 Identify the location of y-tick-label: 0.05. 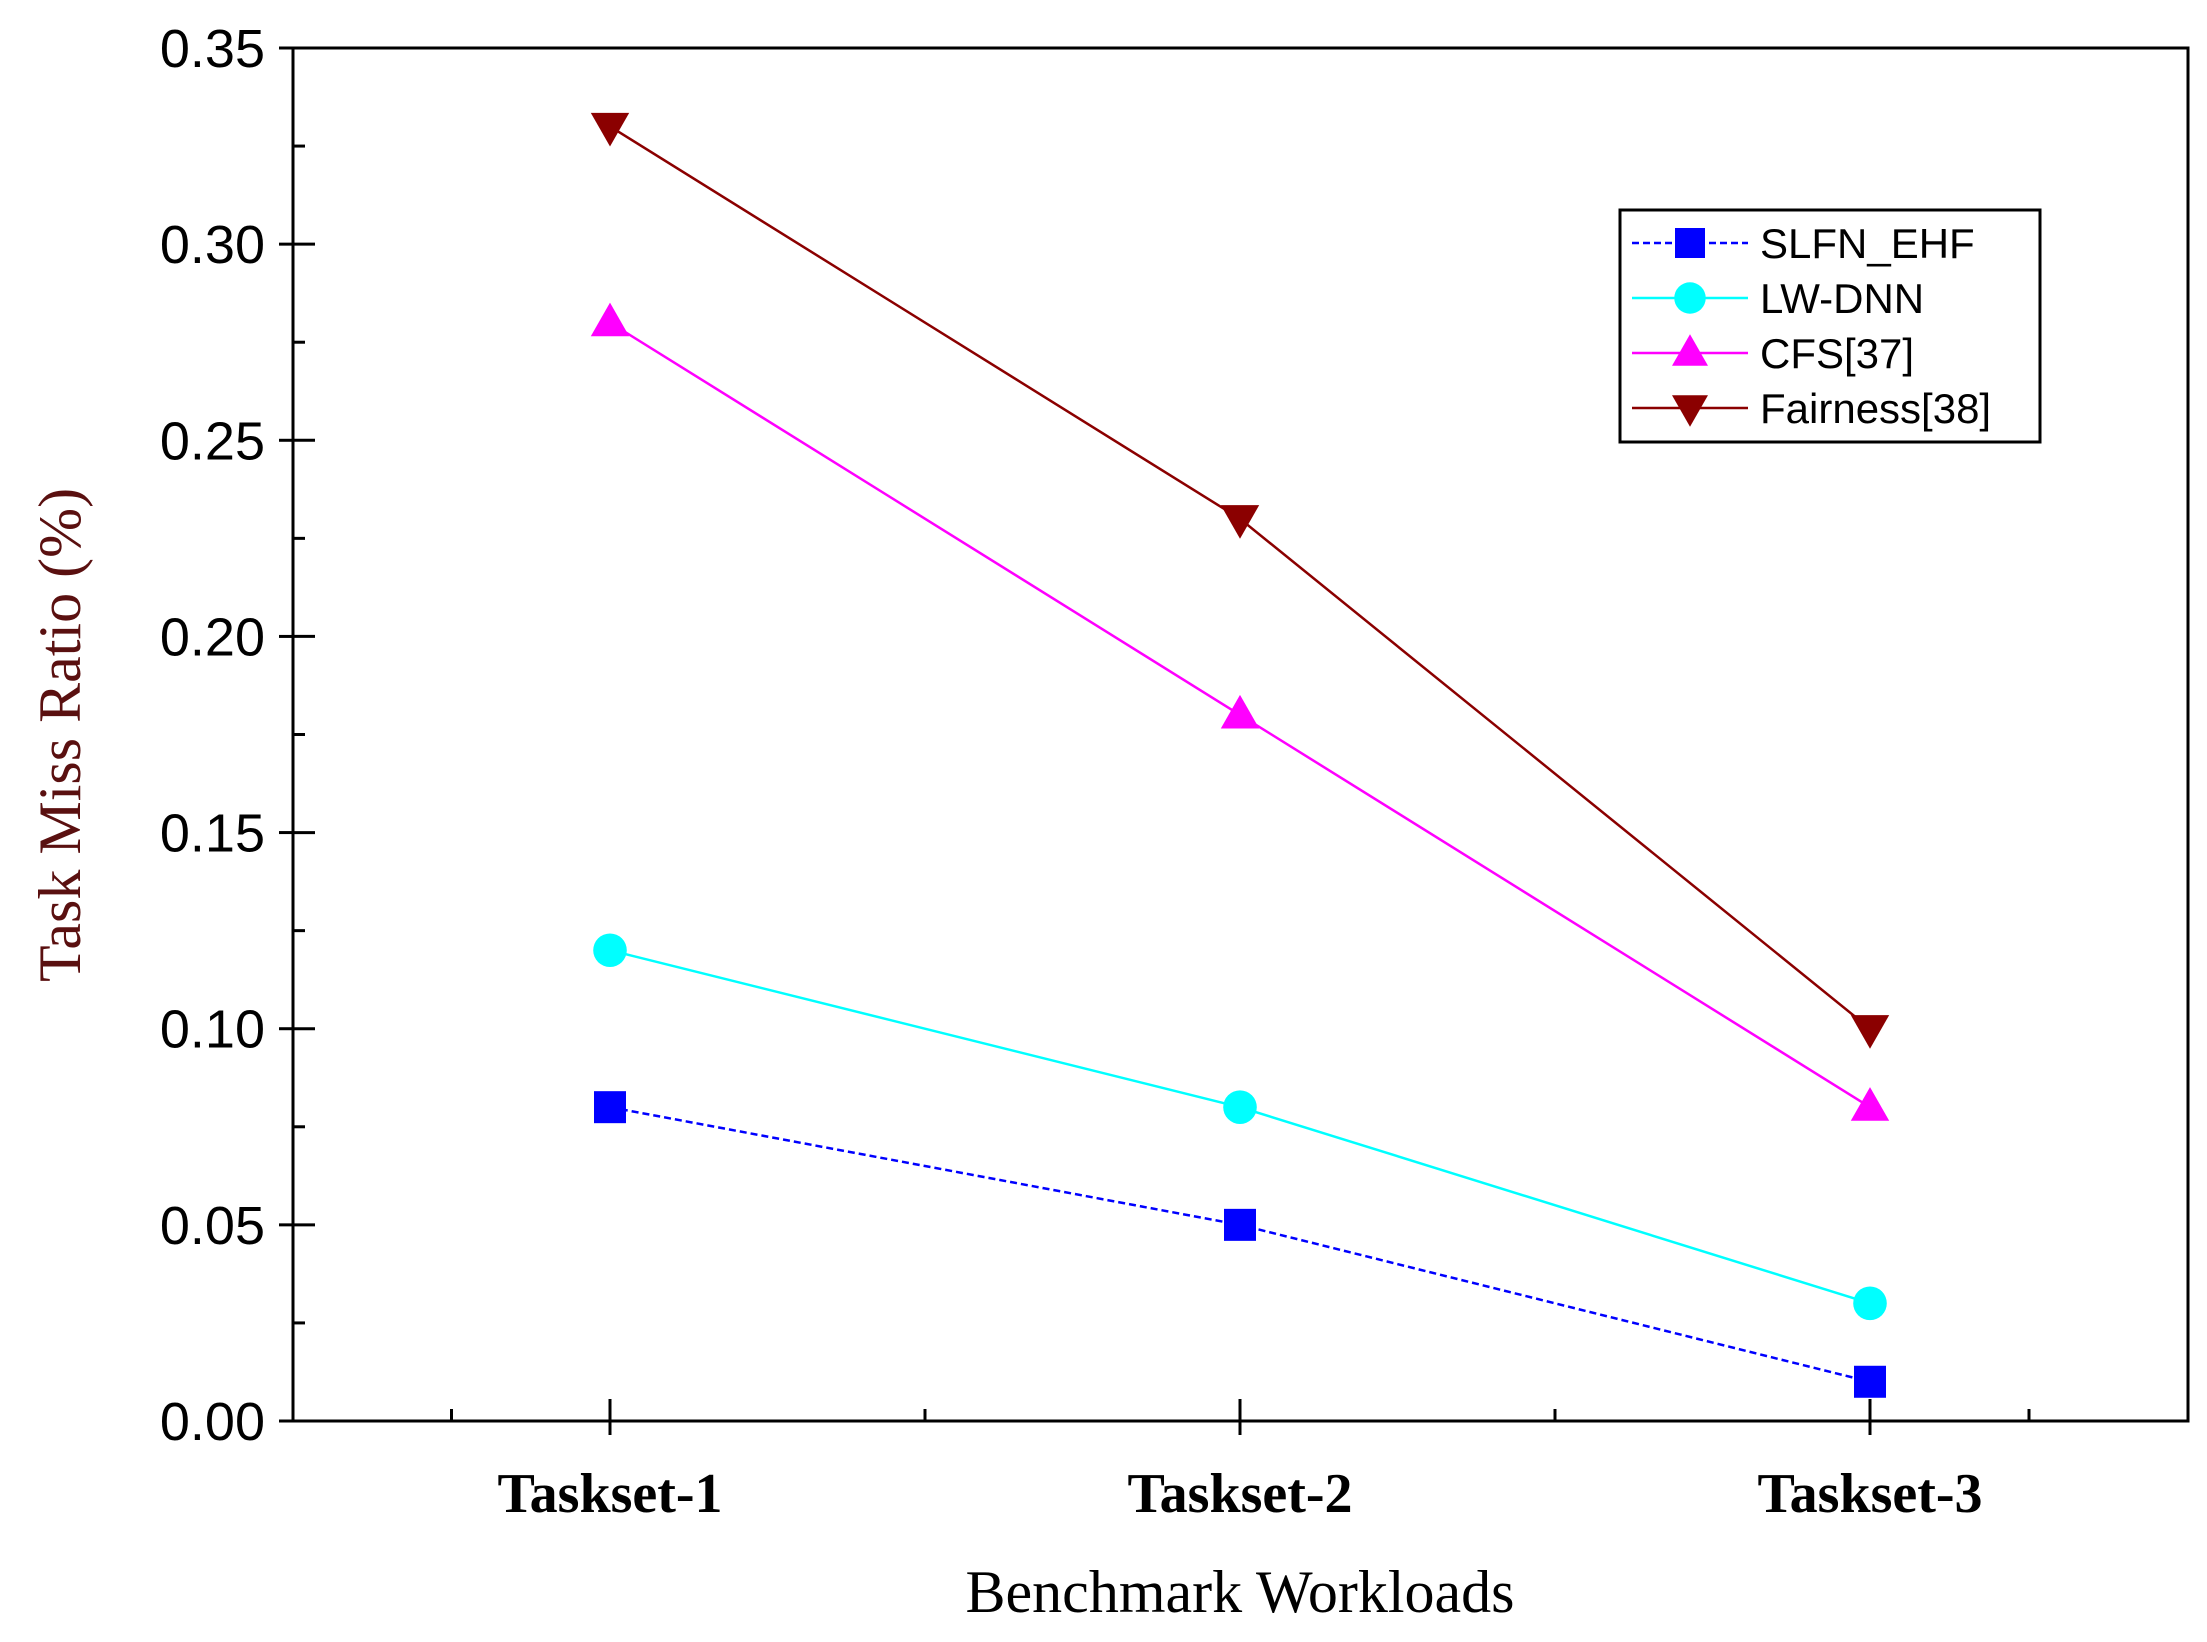
(212, 1226).